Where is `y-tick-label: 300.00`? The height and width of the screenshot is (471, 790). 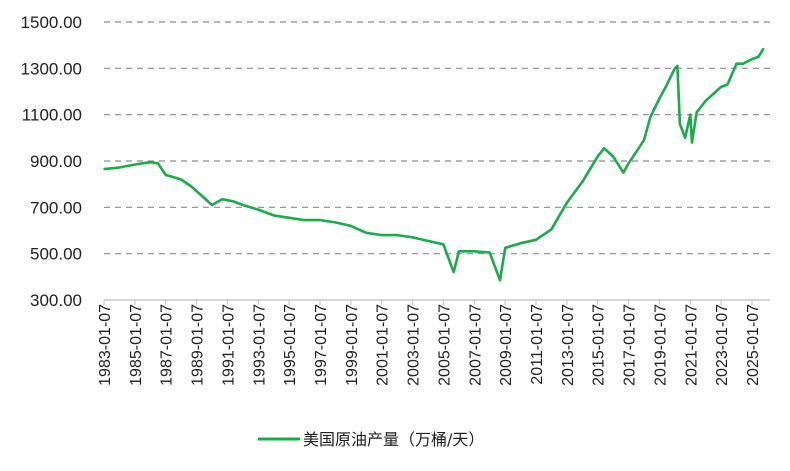
y-tick-label: 300.00 is located at coordinates (56, 300).